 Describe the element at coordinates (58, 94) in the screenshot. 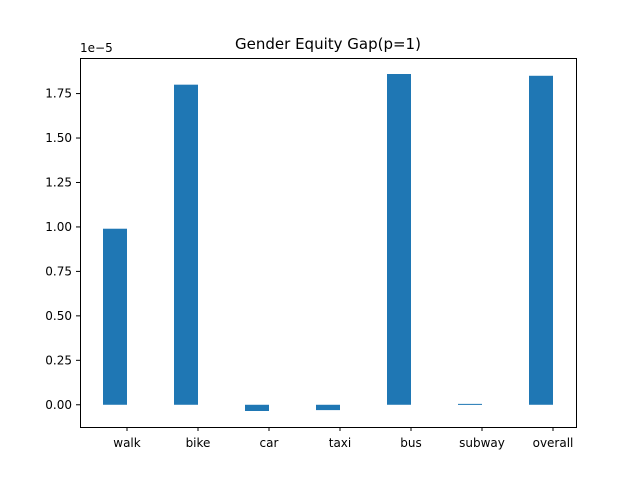

I see `y-tick-label: 1.75` at that location.